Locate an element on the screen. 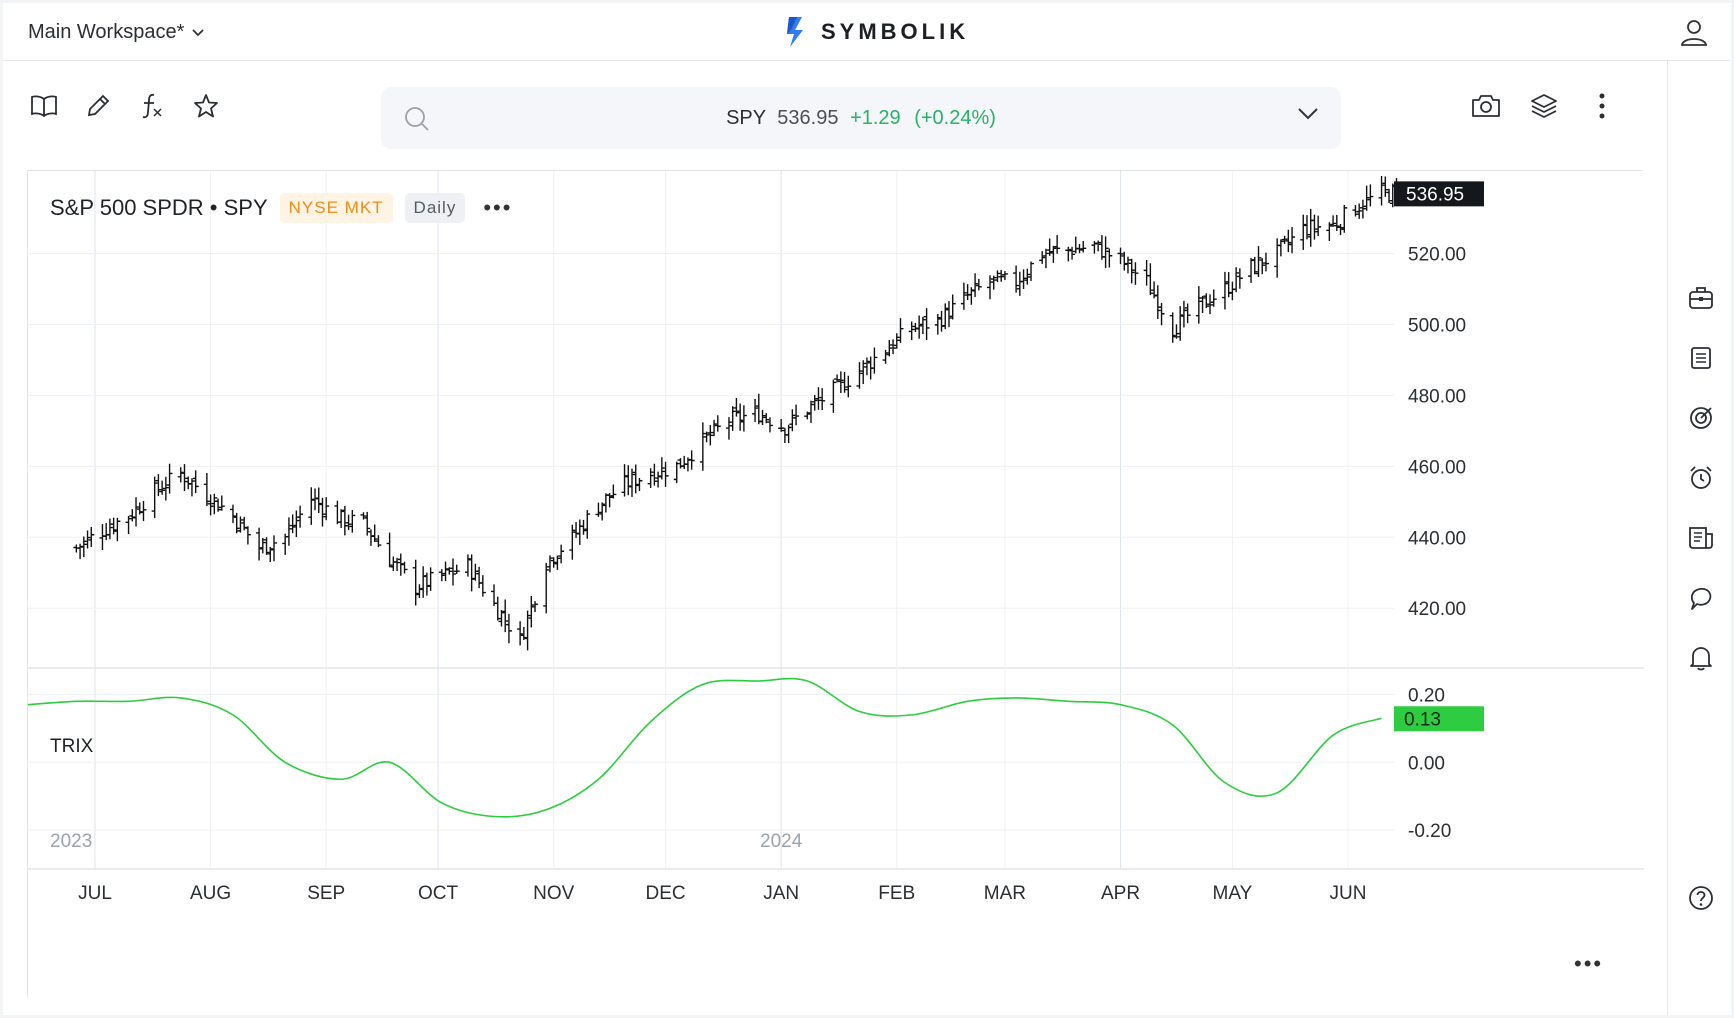 This screenshot has height=1018, width=1734. book-icon is located at coordinates (44, 106).